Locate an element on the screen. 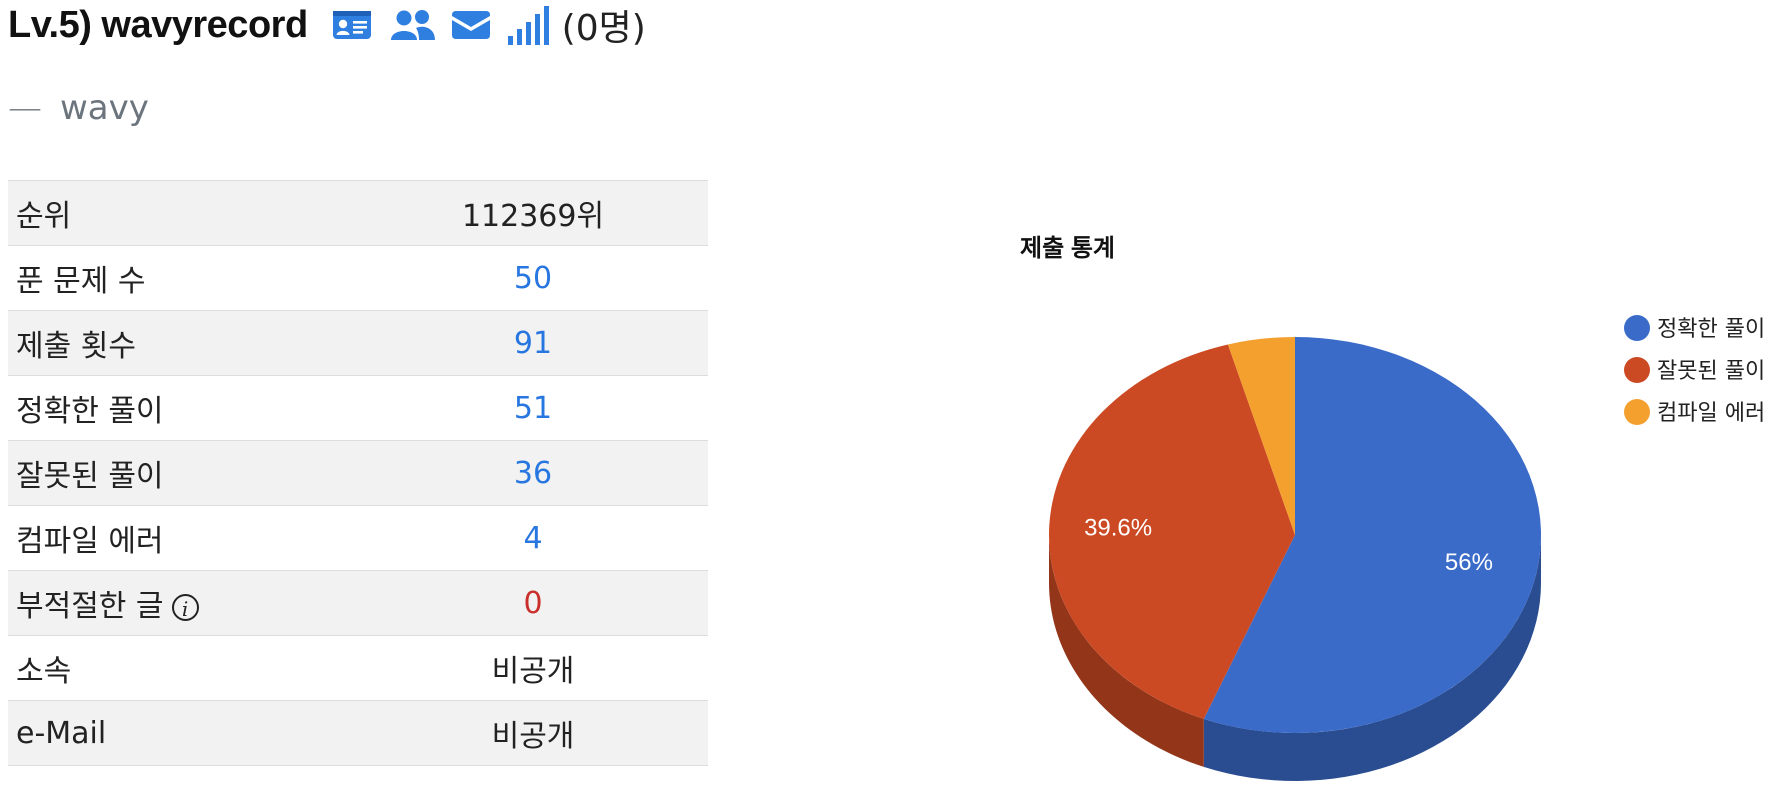 The image size is (1778, 798). signal-bars-icon is located at coordinates (529, 25).